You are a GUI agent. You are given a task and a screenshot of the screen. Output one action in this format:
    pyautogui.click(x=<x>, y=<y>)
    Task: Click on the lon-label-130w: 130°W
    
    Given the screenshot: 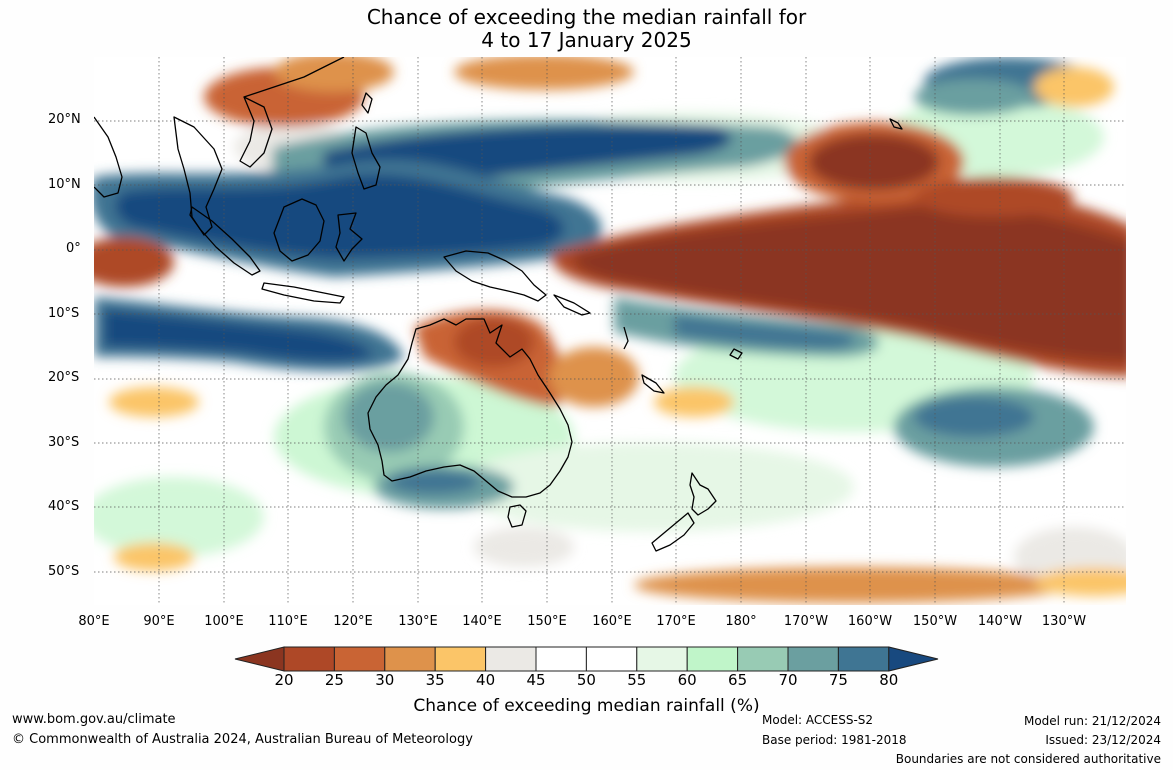 What is the action you would take?
    pyautogui.click(x=1064, y=621)
    